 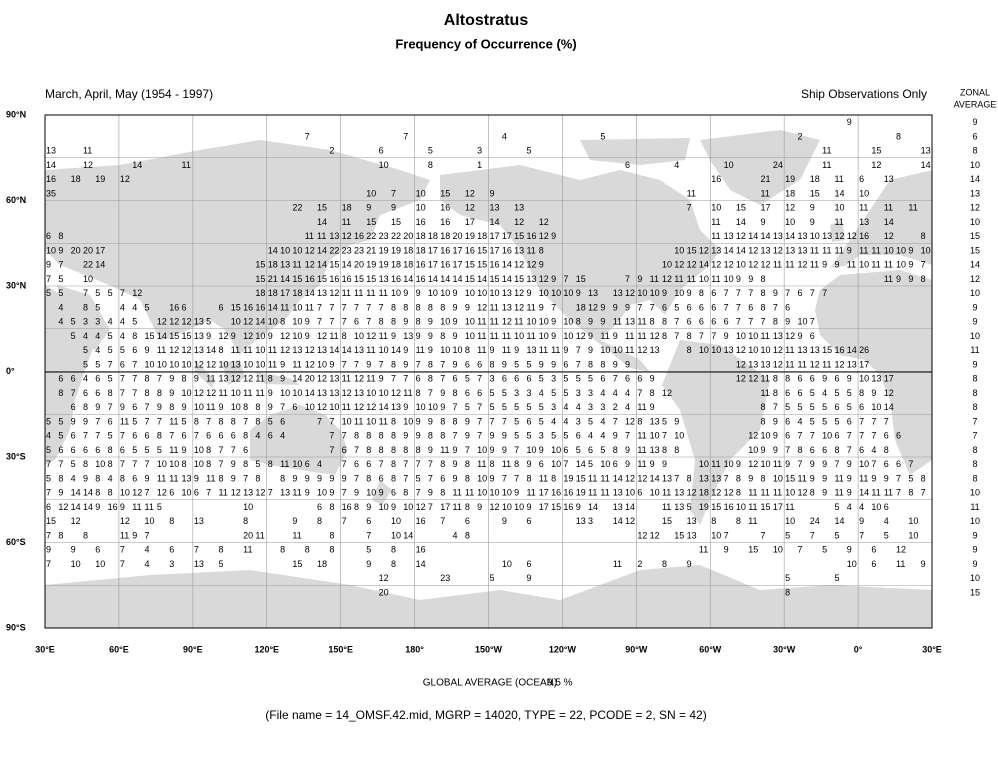 I want to click on zonal-average: 15, so click(x=975, y=250).